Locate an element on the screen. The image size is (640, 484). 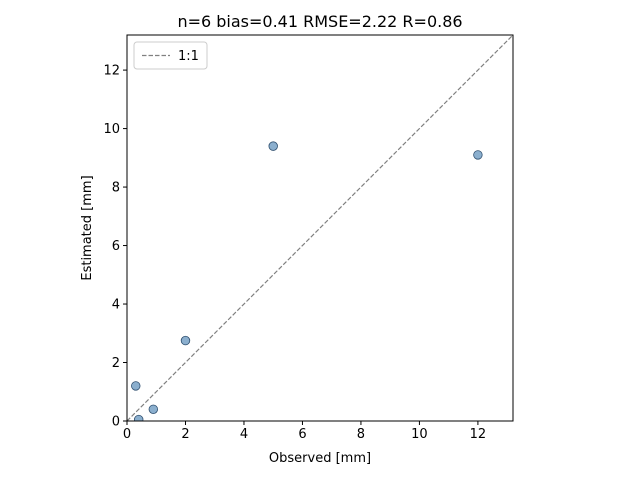
x-tick-label: 0 is located at coordinates (127, 434).